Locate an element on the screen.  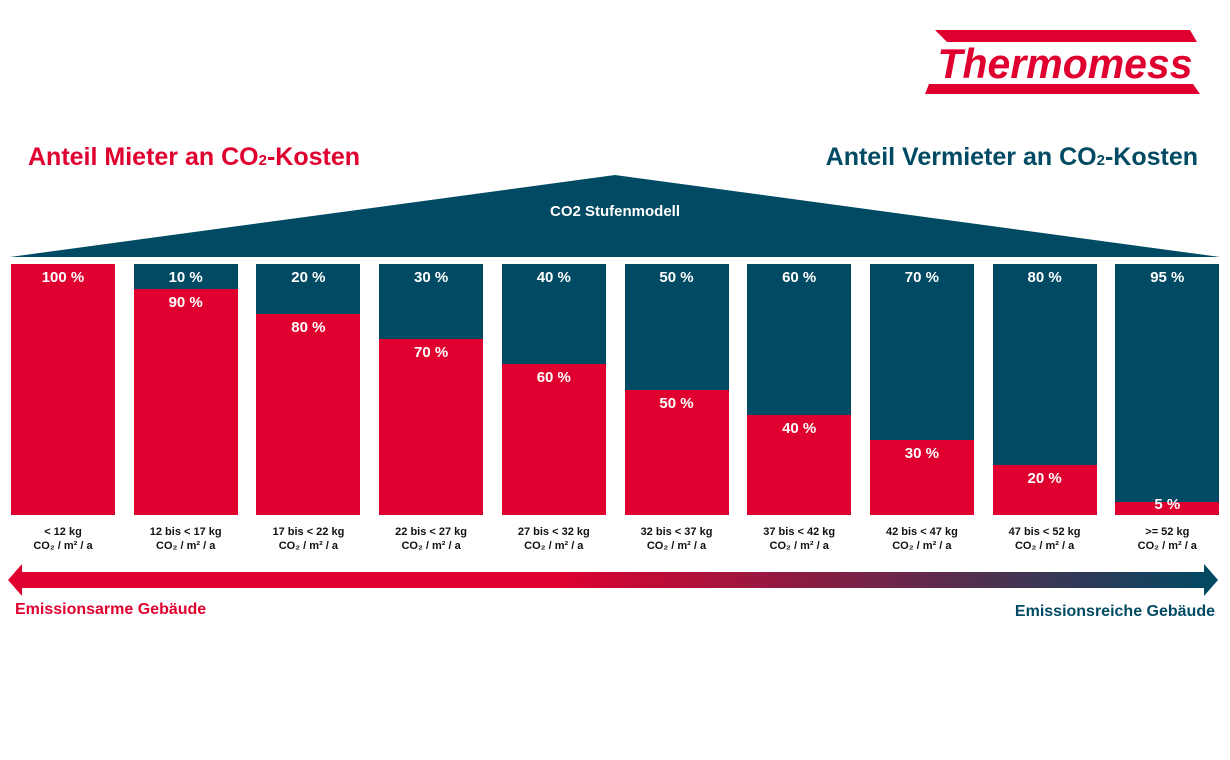
tenant-value-label: 90 % is located at coordinates (185, 303).